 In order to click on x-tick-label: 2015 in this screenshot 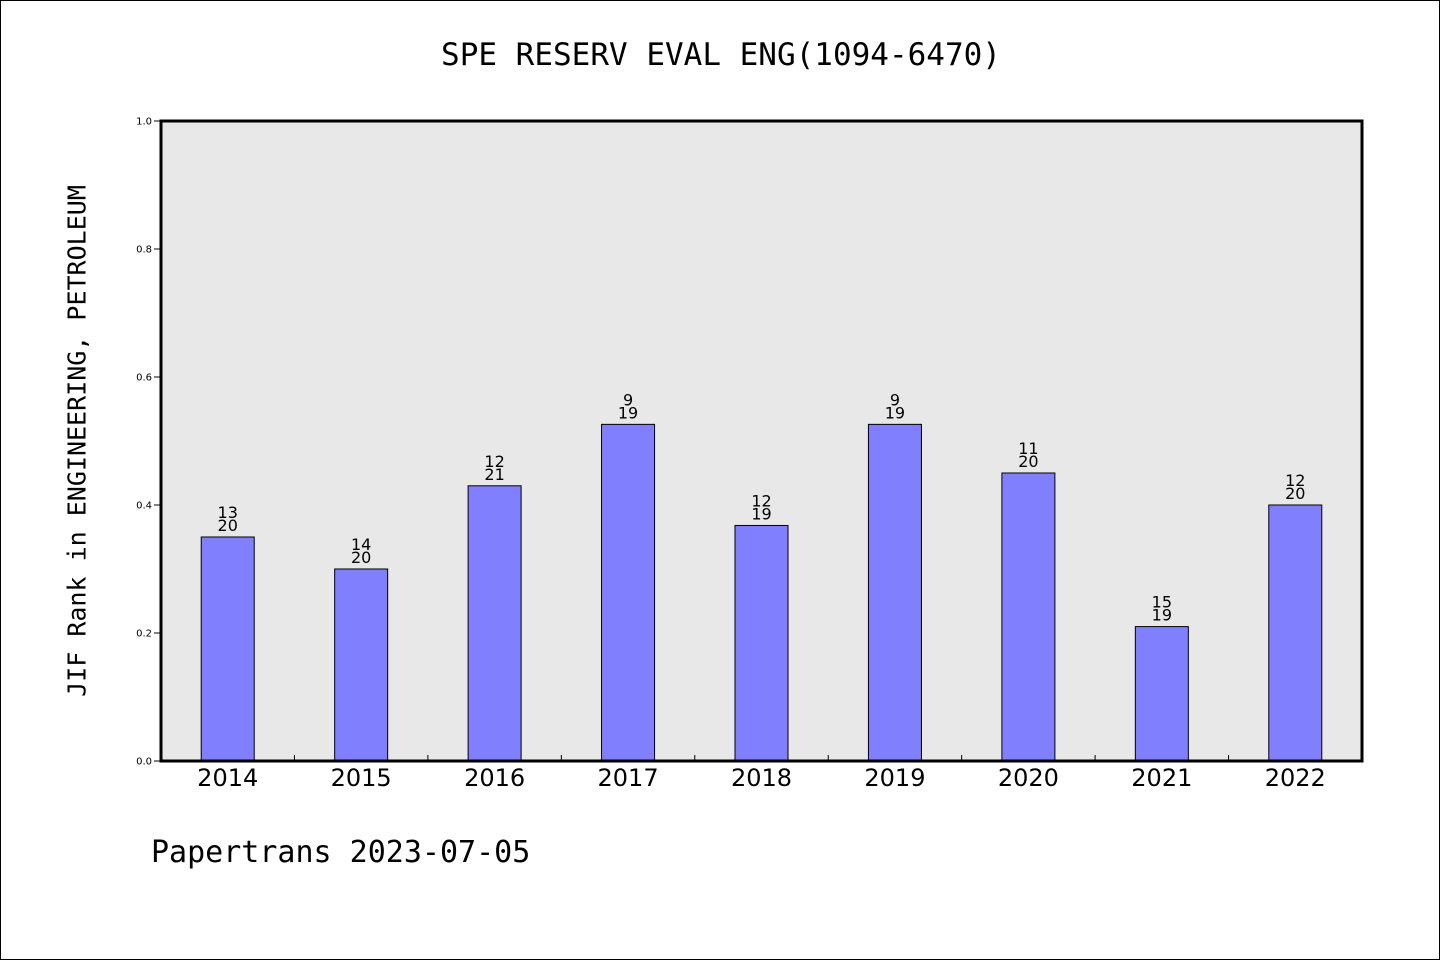, I will do `click(361, 778)`.